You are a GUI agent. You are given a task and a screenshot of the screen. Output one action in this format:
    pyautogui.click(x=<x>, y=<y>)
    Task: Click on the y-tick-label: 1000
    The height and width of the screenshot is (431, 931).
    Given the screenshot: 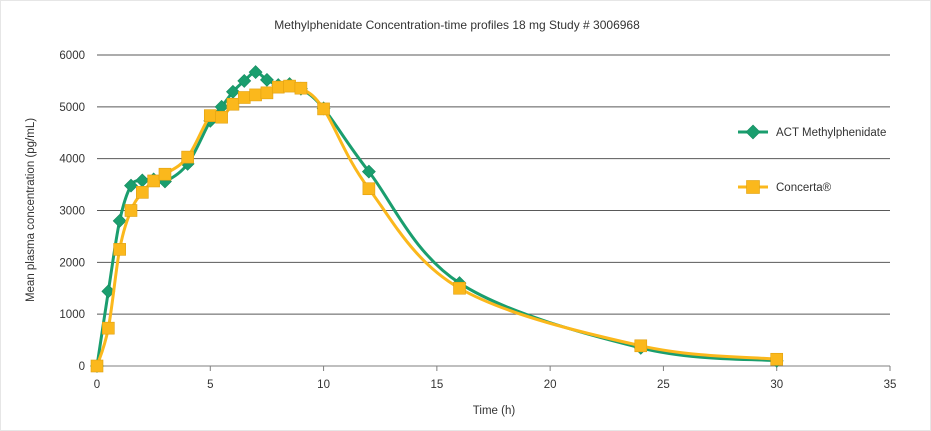 What is the action you would take?
    pyautogui.click(x=72, y=315)
    